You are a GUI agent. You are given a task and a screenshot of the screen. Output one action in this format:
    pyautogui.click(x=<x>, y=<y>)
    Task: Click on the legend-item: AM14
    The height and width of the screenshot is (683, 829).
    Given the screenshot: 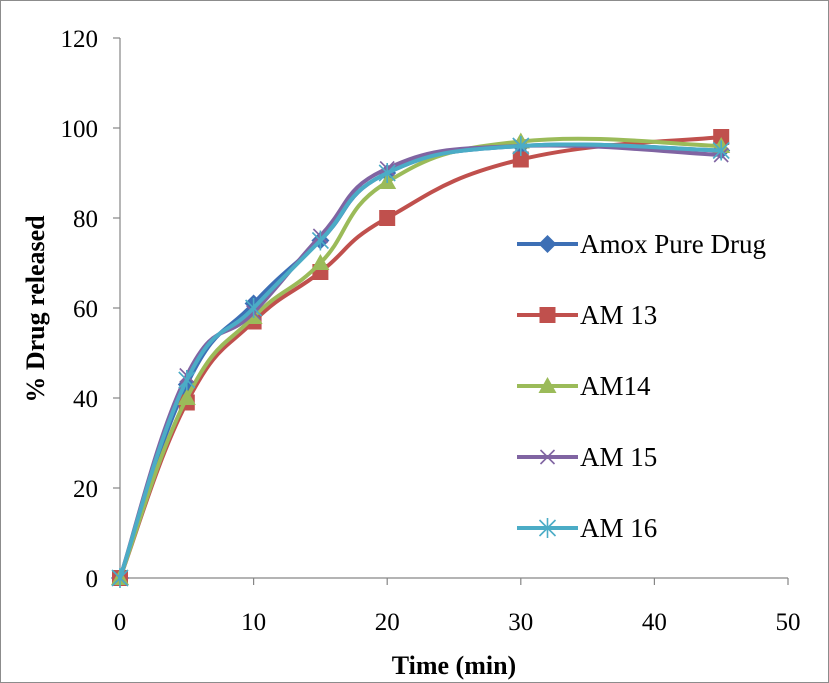 What is the action you would take?
    pyautogui.click(x=584, y=386)
    